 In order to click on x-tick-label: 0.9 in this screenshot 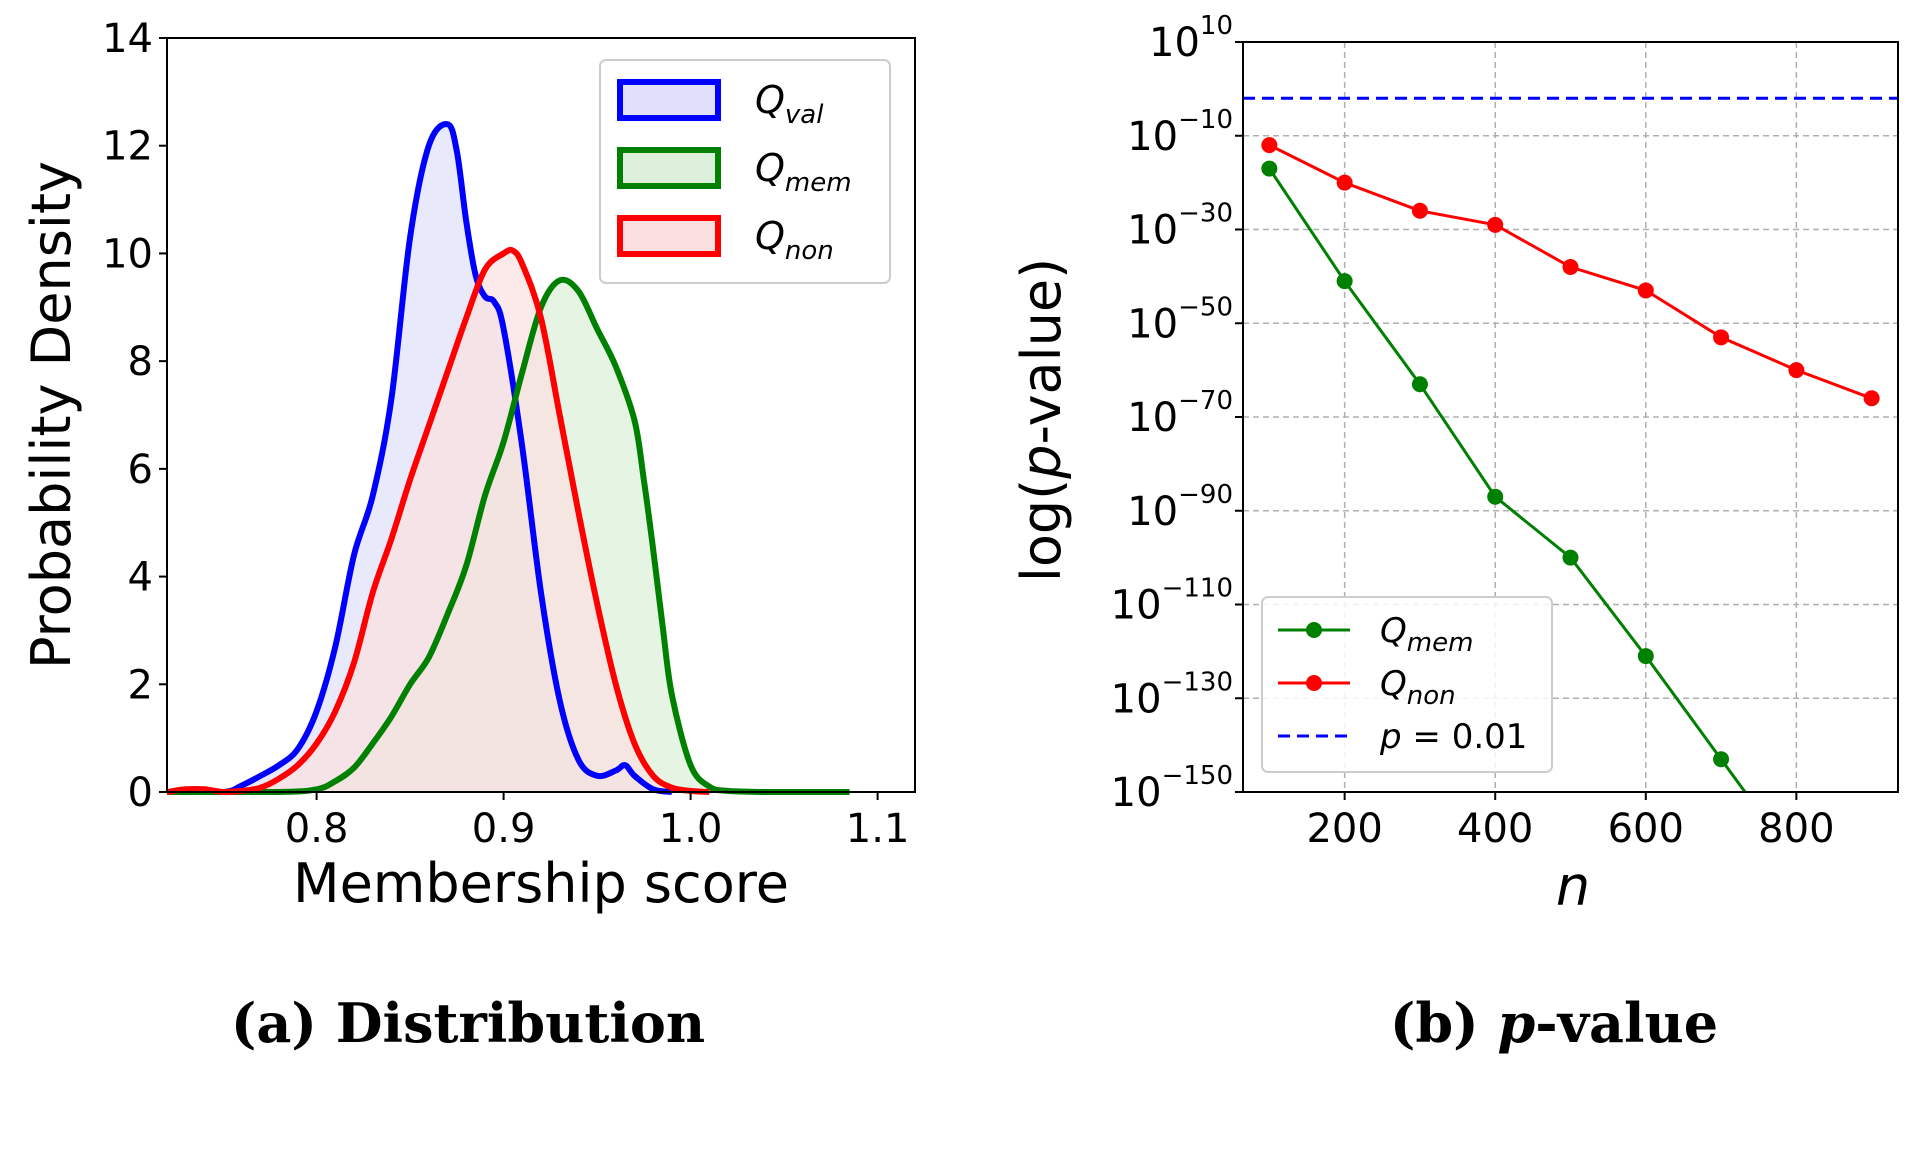, I will do `click(504, 829)`.